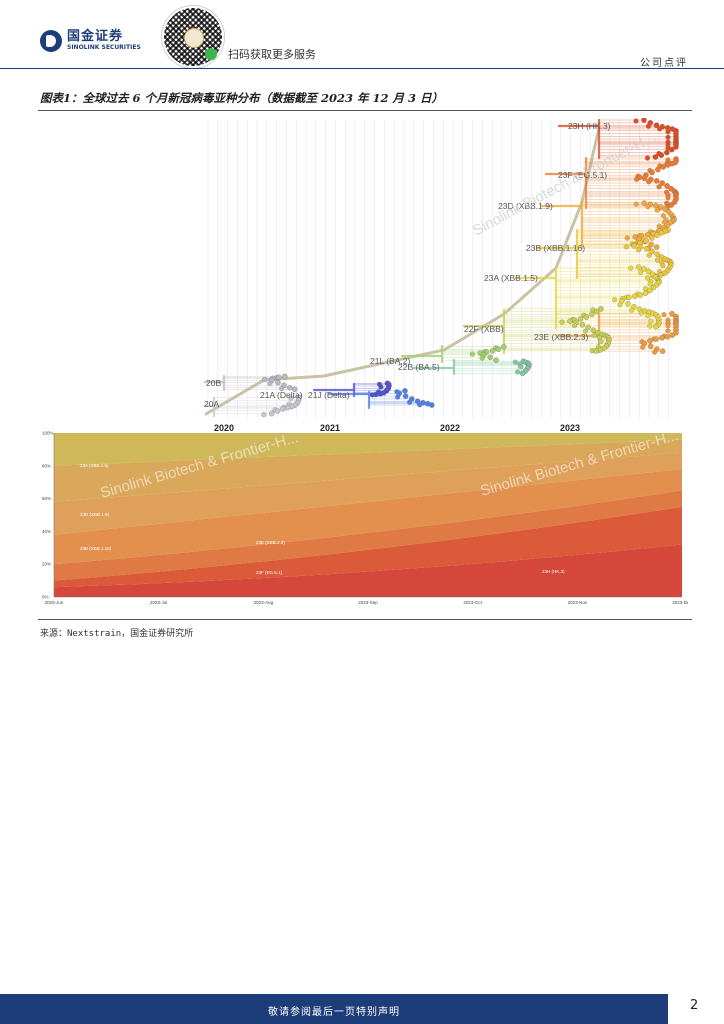 This screenshot has height=1024, width=724. Describe the element at coordinates (450, 428) in the screenshot. I see `tree-year-label: 2022` at that location.